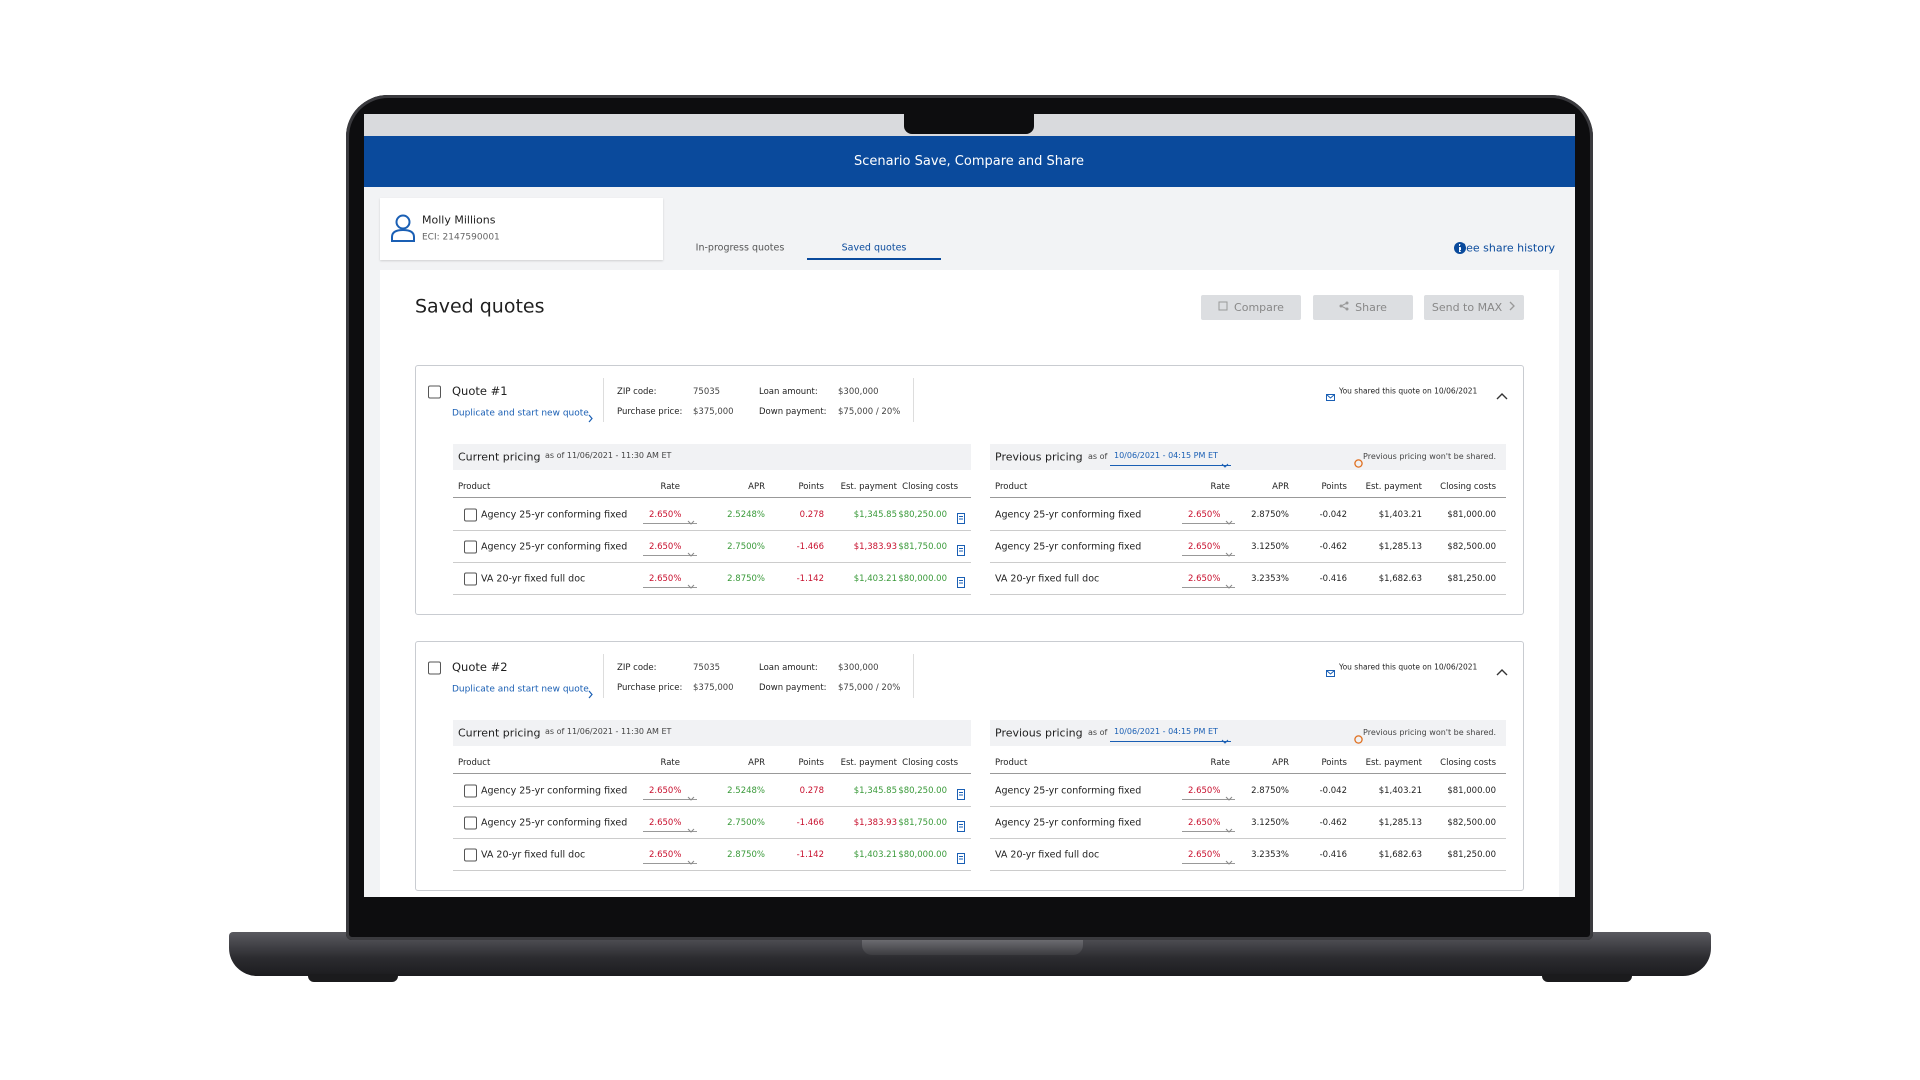 This screenshot has height=1080, width=1920. I want to click on tab: In-progress quotes, so click(740, 248).